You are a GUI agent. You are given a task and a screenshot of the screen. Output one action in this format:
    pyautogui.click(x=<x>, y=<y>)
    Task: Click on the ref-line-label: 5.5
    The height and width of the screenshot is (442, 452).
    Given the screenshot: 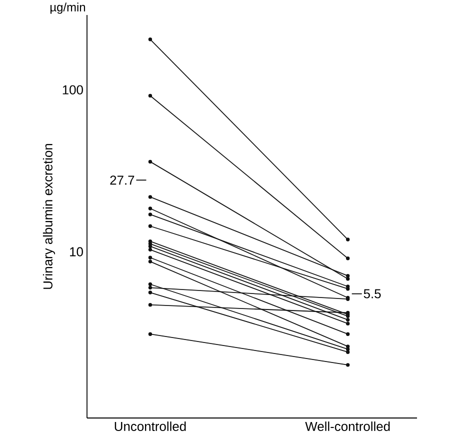 What is the action you would take?
    pyautogui.click(x=372, y=293)
    